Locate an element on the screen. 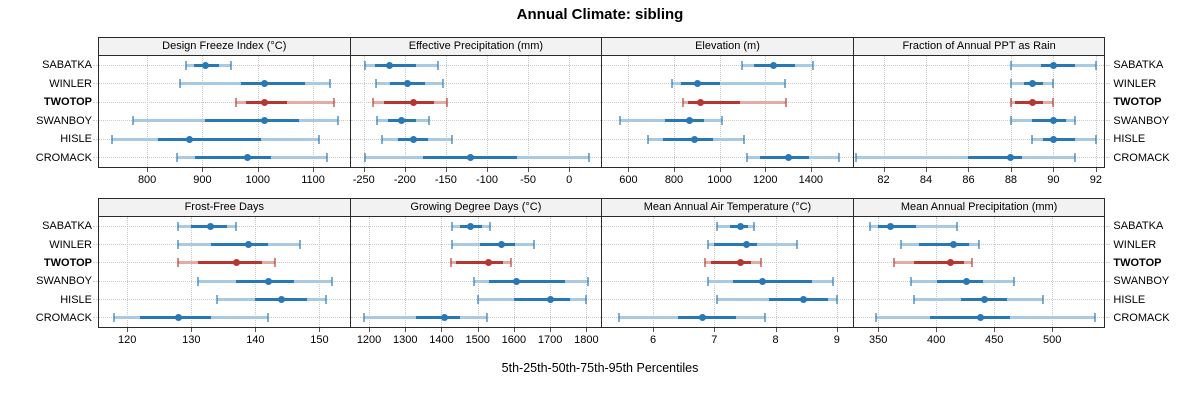 The height and width of the screenshot is (400, 1200). axis-tick-label: 1000 is located at coordinates (257, 180).